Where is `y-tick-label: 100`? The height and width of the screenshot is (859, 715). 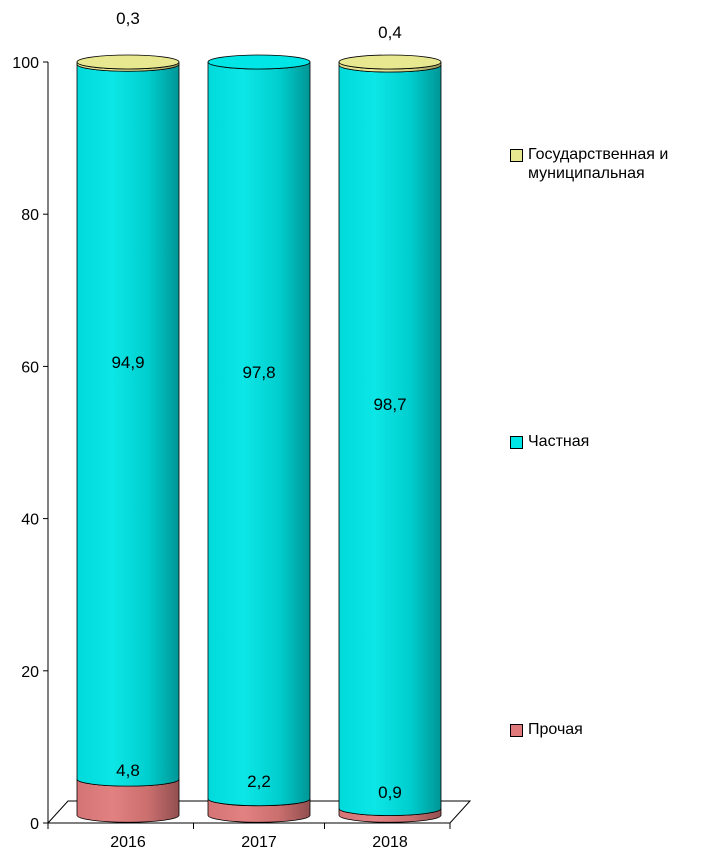
y-tick-label: 100 is located at coordinates (25, 63).